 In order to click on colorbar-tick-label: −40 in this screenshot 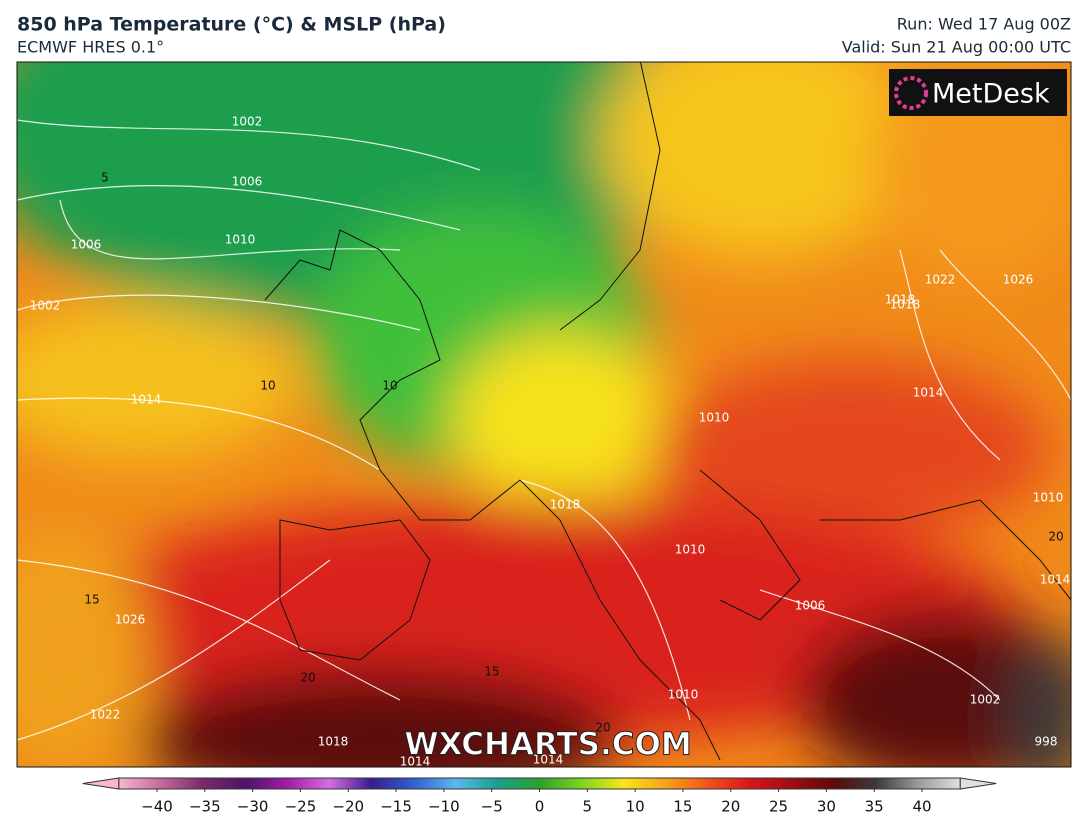, I will do `click(157, 807)`.